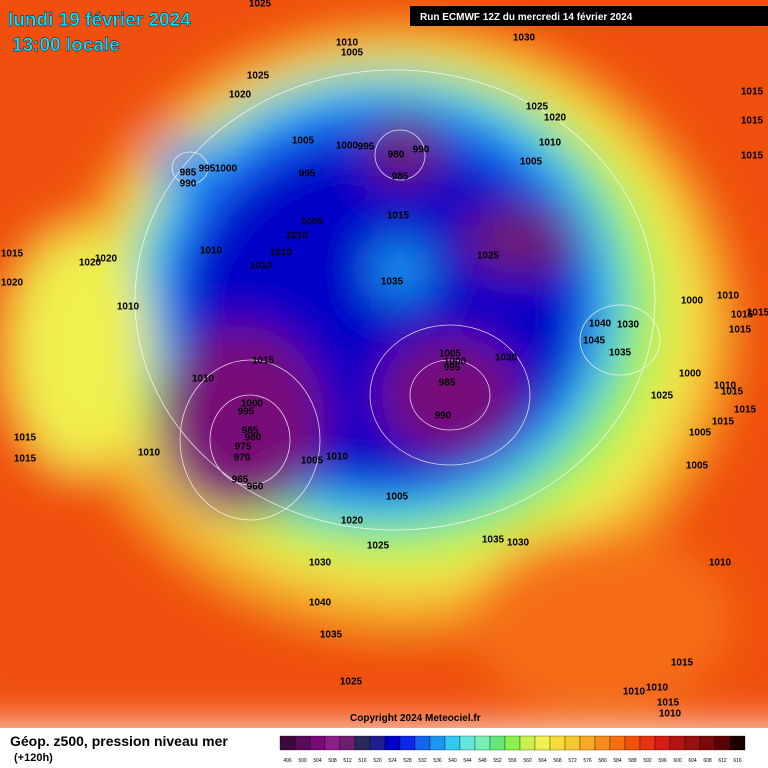 Image resolution: width=768 pixels, height=768 pixels. I want to click on legend-label: 612, so click(722, 761).